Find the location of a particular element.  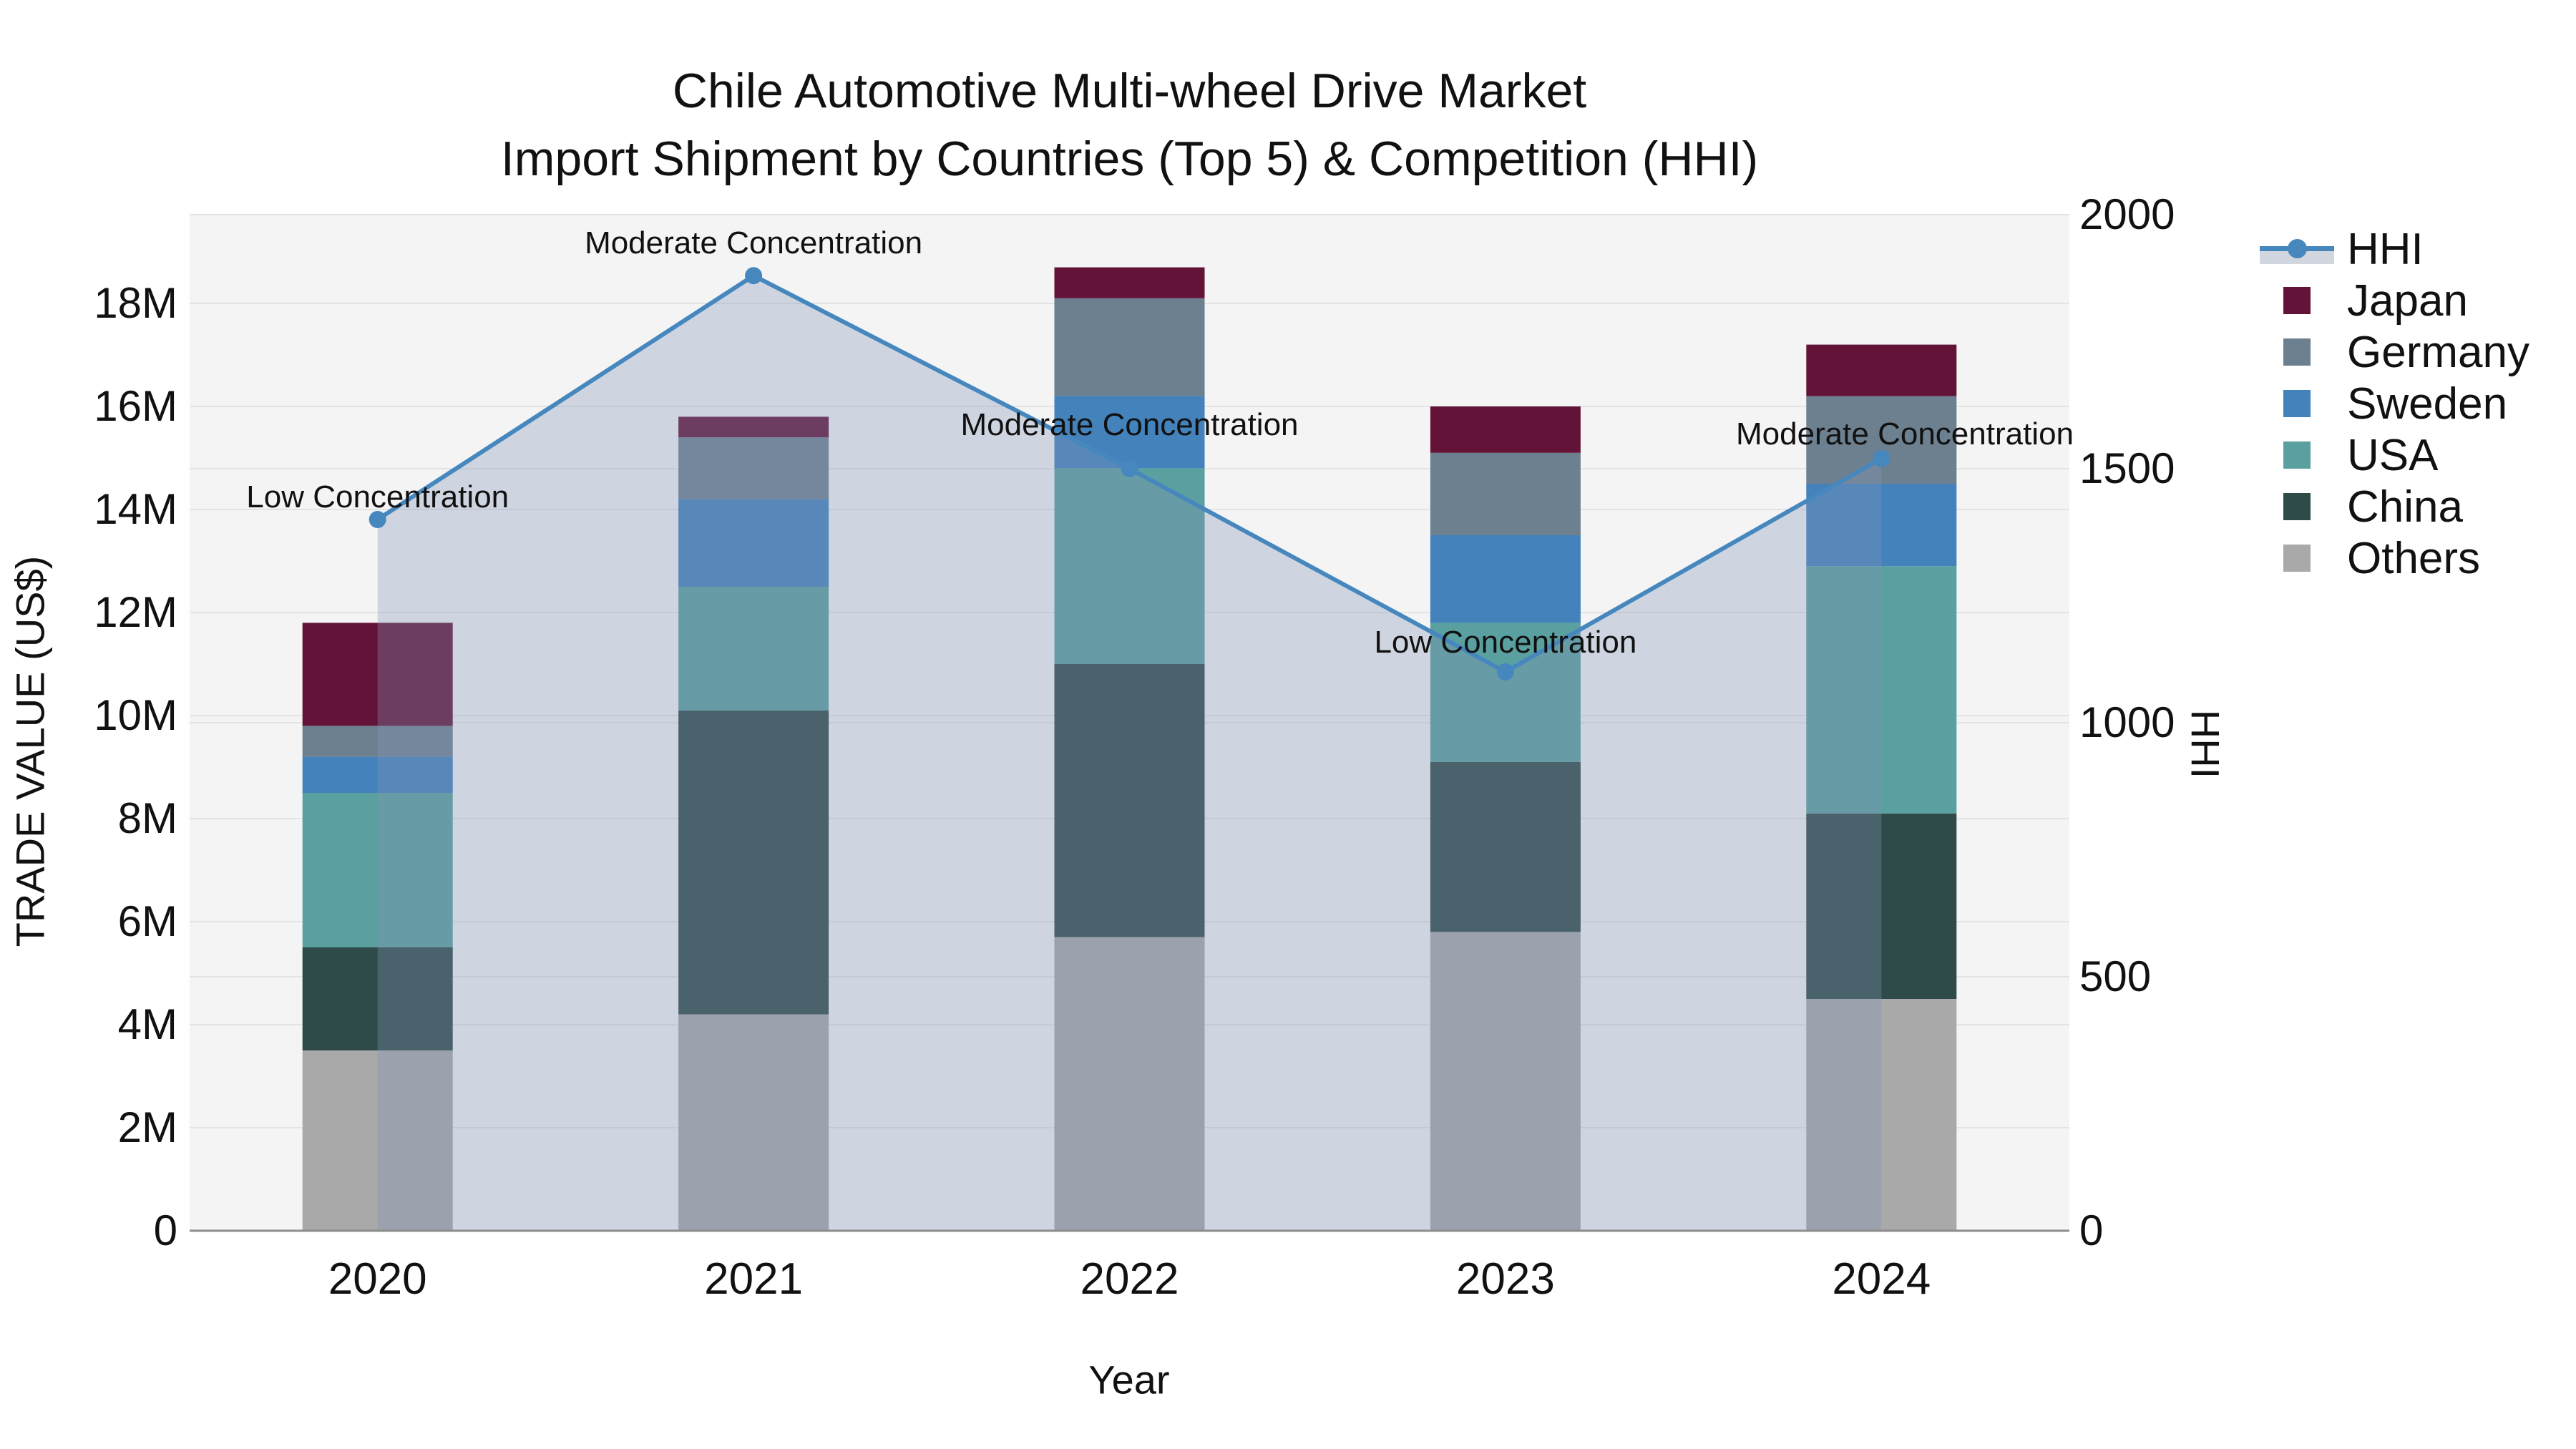

legend-swatch-usa is located at coordinates (2297, 455).